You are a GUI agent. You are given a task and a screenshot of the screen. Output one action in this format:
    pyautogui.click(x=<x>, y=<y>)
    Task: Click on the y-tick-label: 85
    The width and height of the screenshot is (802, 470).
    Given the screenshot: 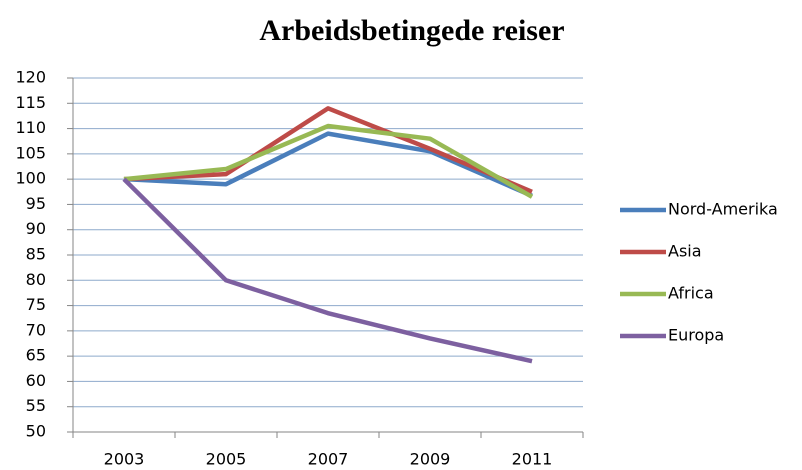 What is the action you would take?
    pyautogui.click(x=36, y=254)
    